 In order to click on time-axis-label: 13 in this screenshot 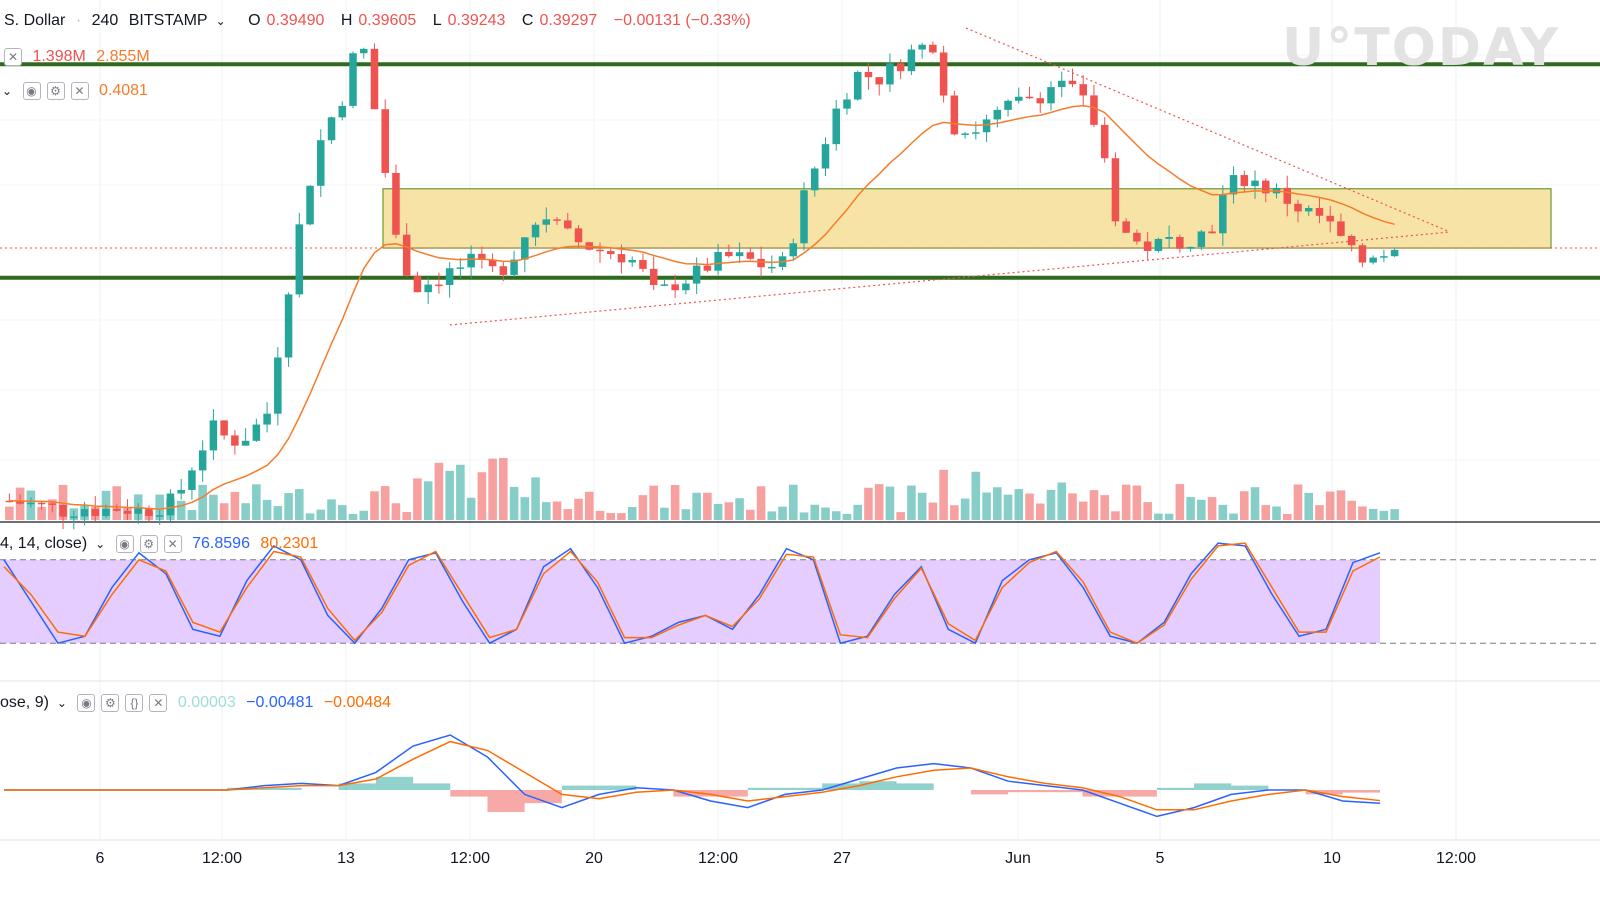, I will do `click(346, 858)`.